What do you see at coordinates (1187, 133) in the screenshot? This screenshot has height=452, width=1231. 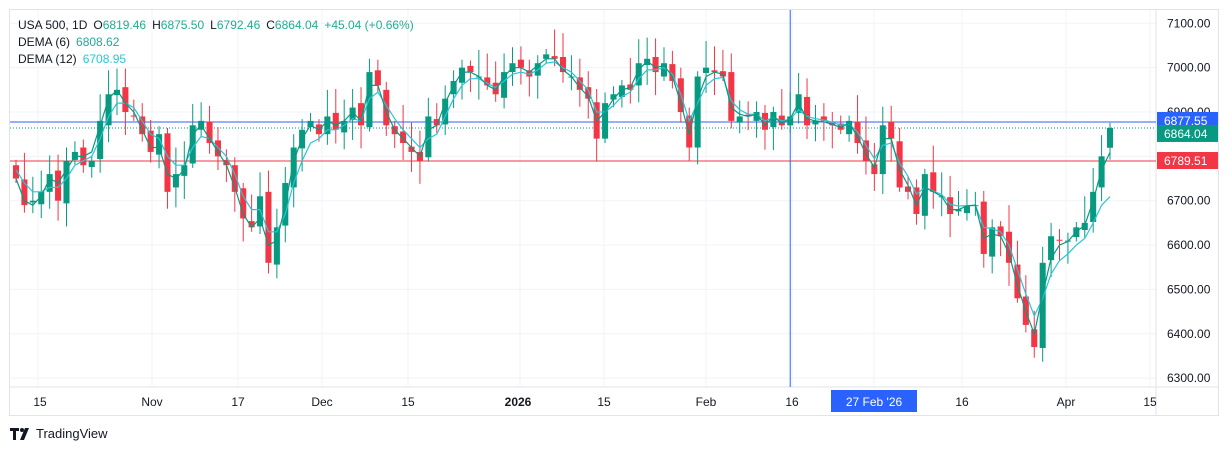 I see `price-badge-bg` at bounding box center [1187, 133].